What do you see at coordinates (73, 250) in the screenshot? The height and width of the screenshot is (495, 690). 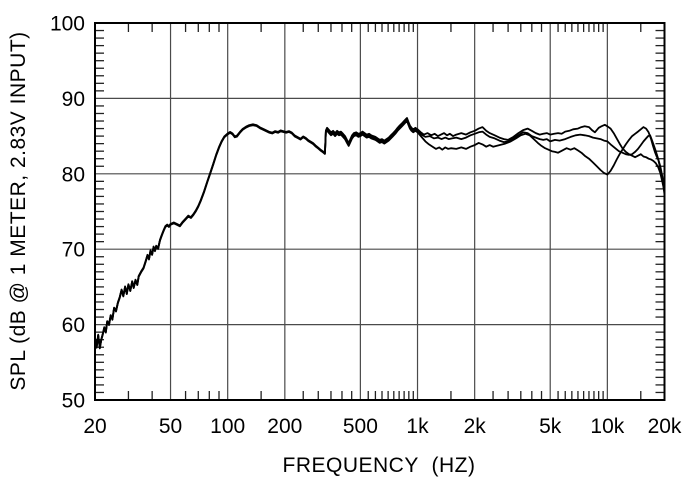 I see `y-tick-label-70: 70` at bounding box center [73, 250].